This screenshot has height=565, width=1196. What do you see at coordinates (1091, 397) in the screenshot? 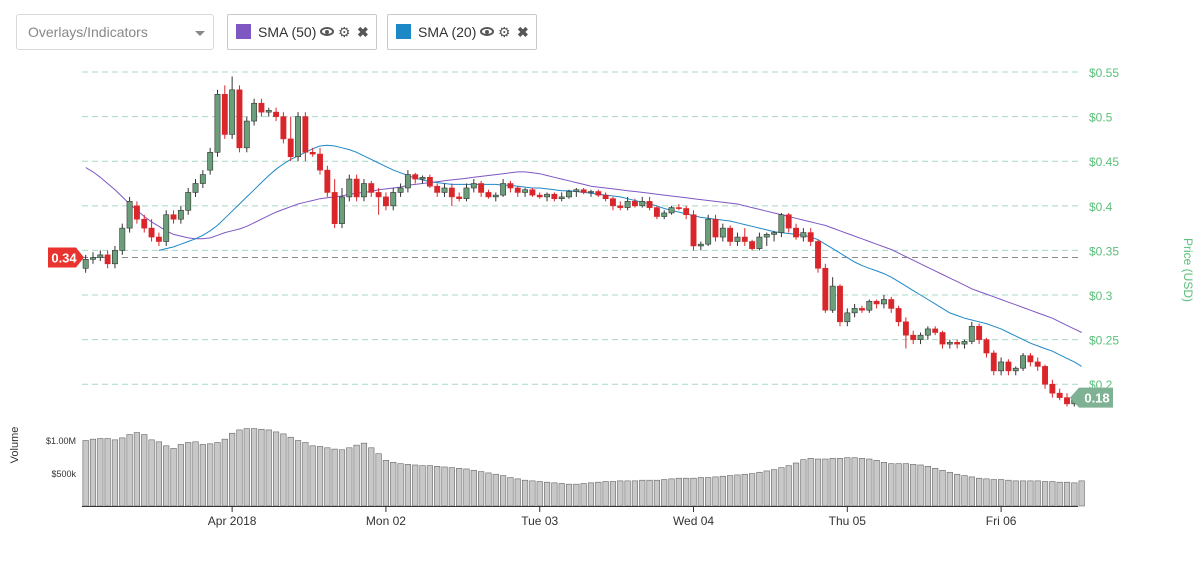
I see `last-price-badge` at bounding box center [1091, 397].